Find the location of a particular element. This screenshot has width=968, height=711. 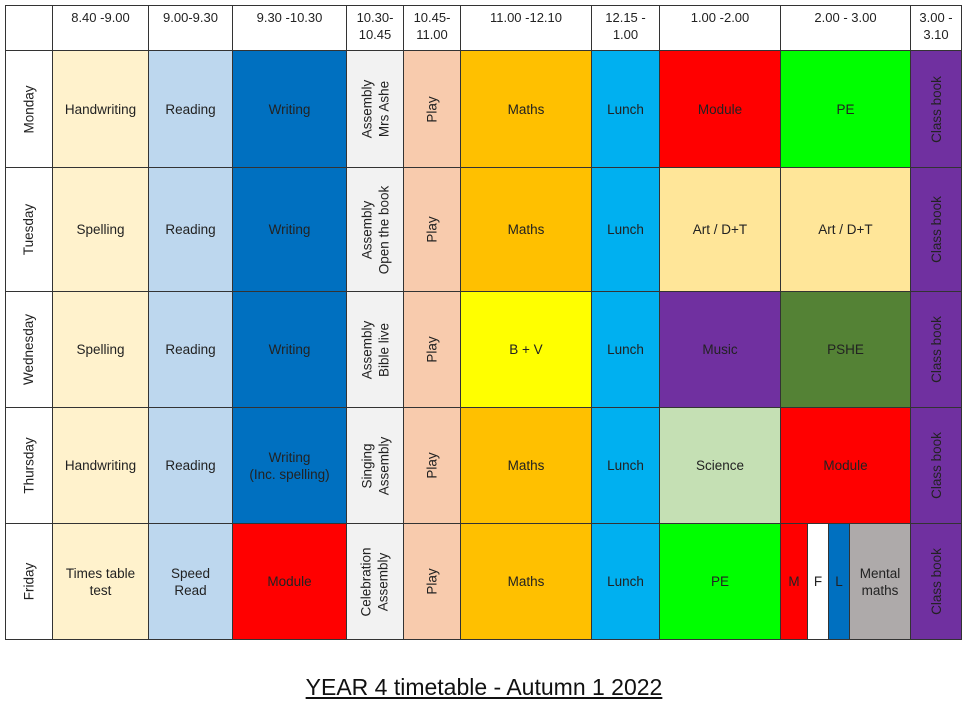

mon-slot-7: Lunch is located at coordinates (625, 109).